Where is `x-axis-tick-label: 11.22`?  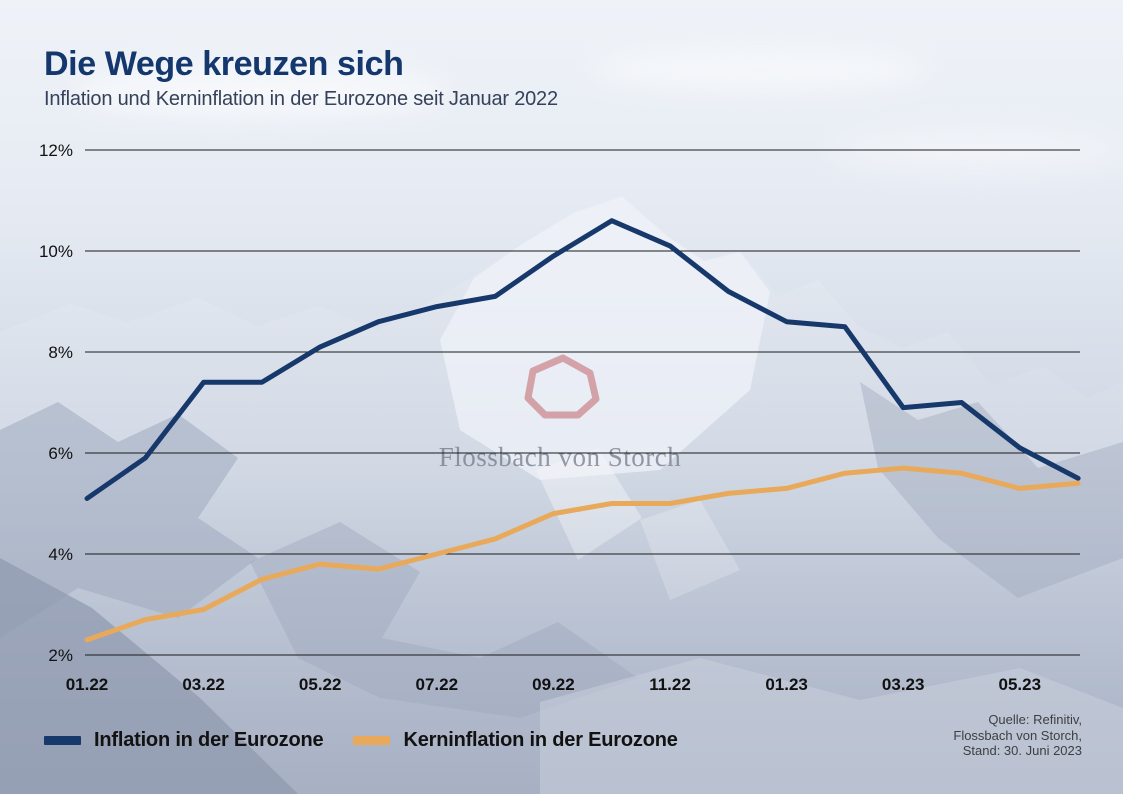
x-axis-tick-label: 11.22 is located at coordinates (670, 684).